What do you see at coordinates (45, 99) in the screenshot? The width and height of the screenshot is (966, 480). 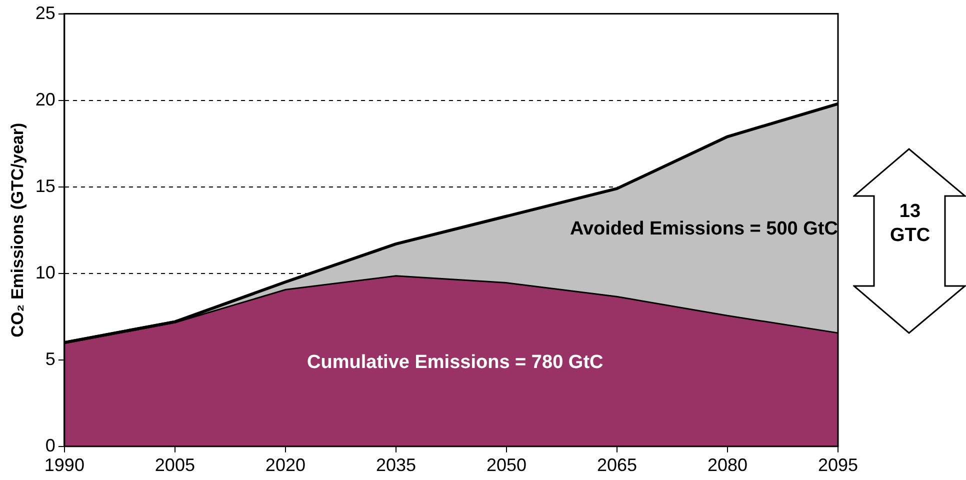 I see `y-tick-label: 20` at bounding box center [45, 99].